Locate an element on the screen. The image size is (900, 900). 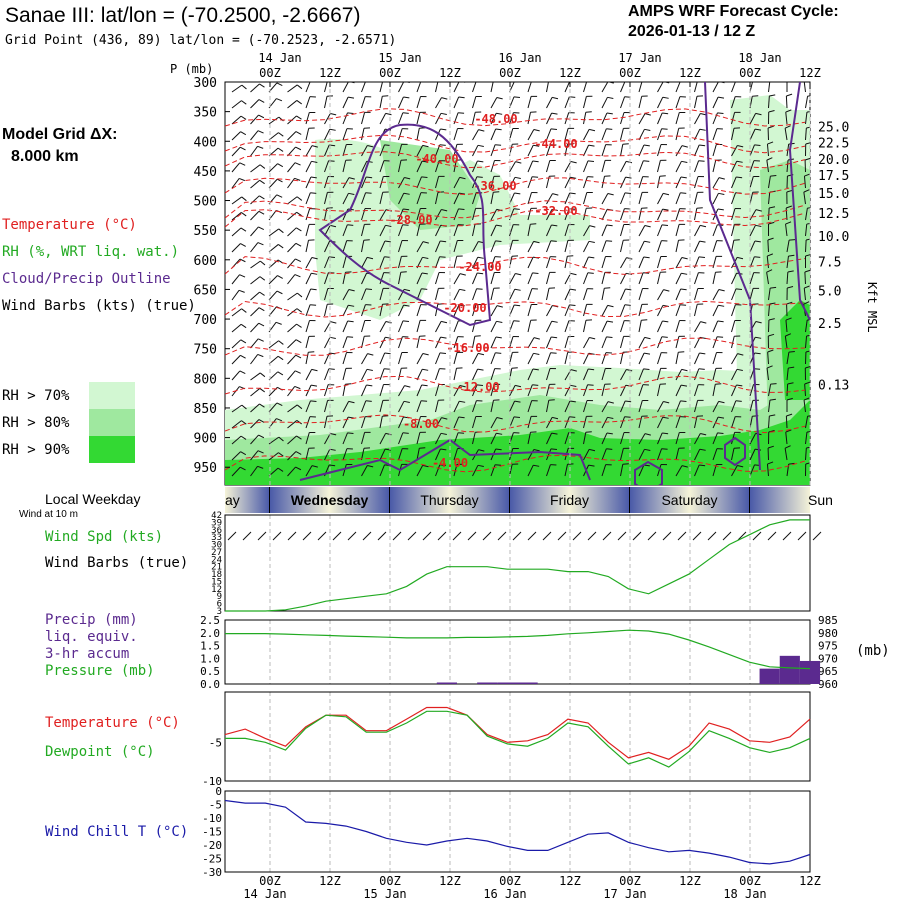
precip-tick: 1.0 is located at coordinates (210, 658).